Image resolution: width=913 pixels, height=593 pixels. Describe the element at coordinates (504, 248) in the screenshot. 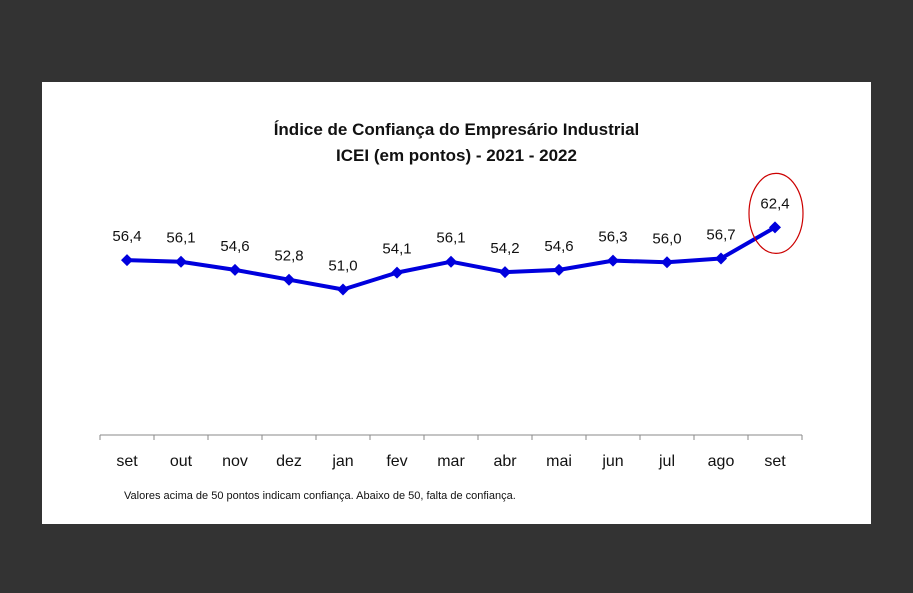

I see `data-label: 54,2` at that location.